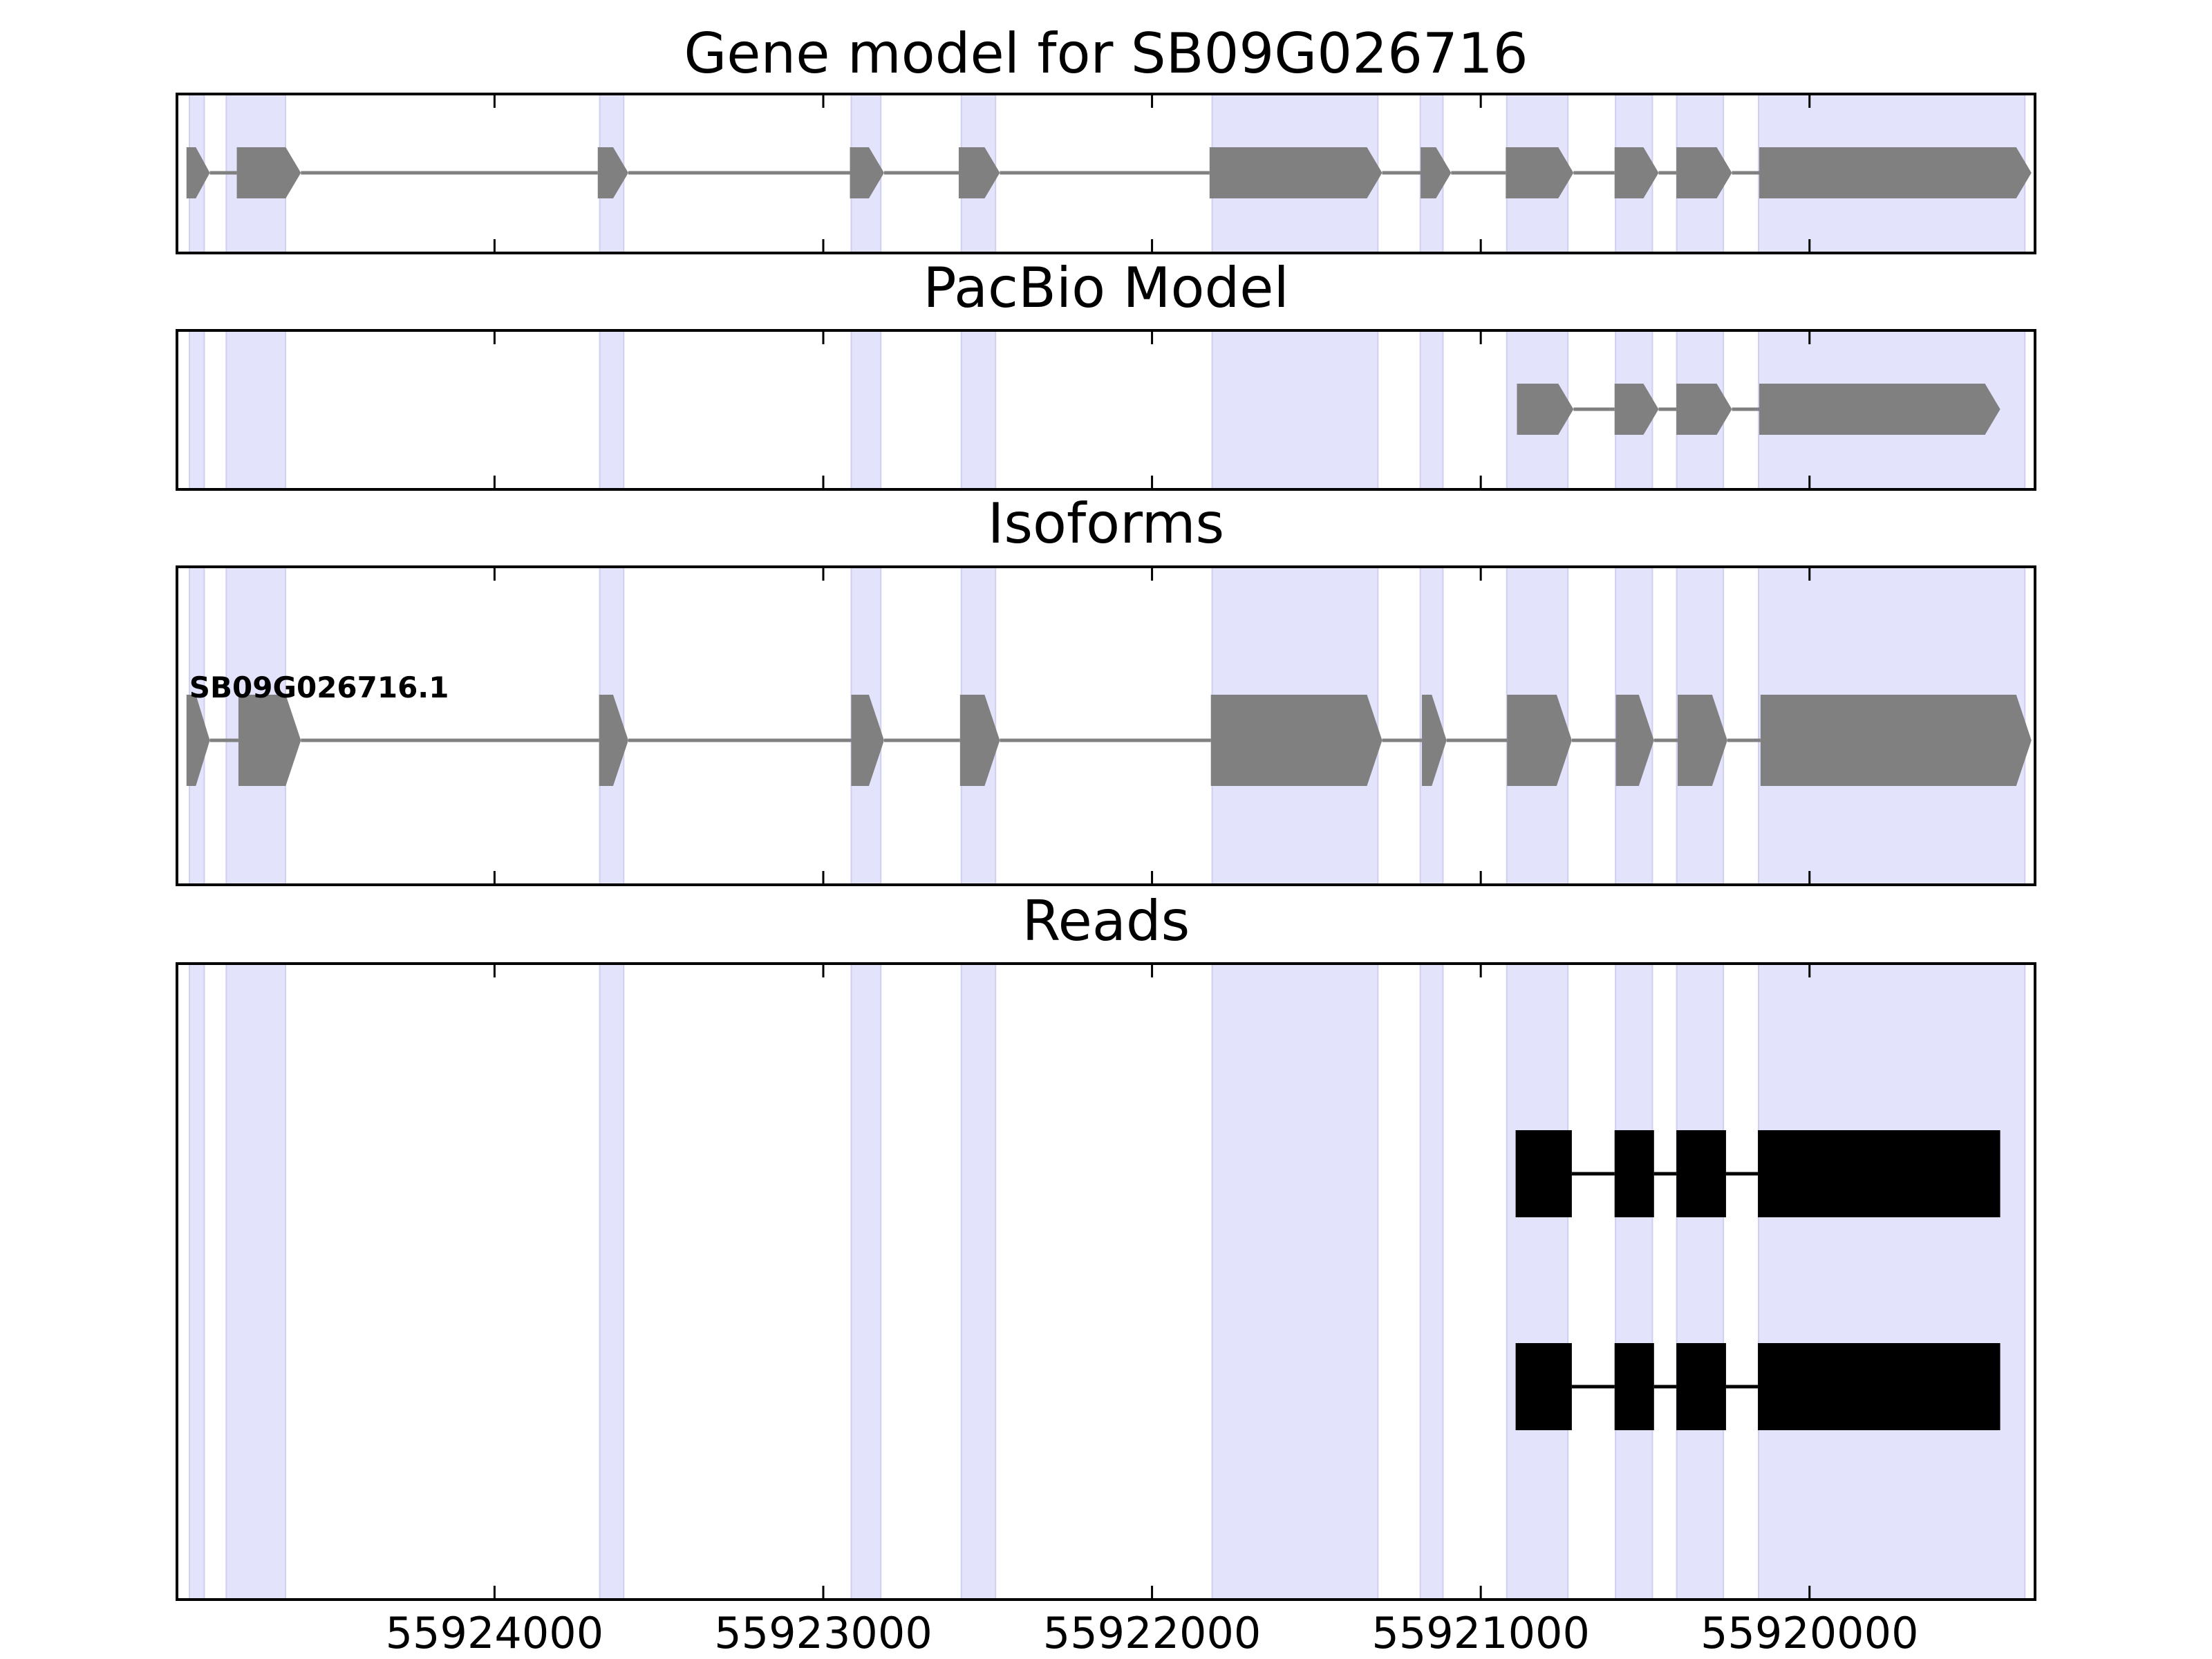 The width and height of the screenshot is (2212, 1659). I want to click on x-tick-label: 55924000, so click(495, 1633).